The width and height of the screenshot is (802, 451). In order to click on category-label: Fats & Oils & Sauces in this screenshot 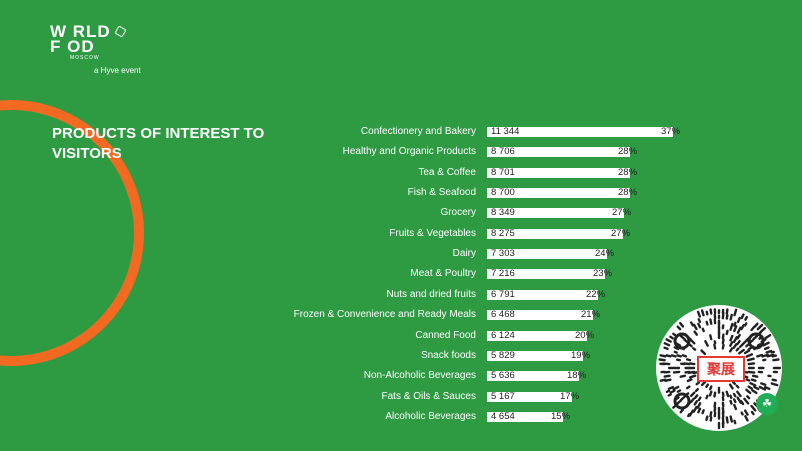, I will do `click(428, 396)`.